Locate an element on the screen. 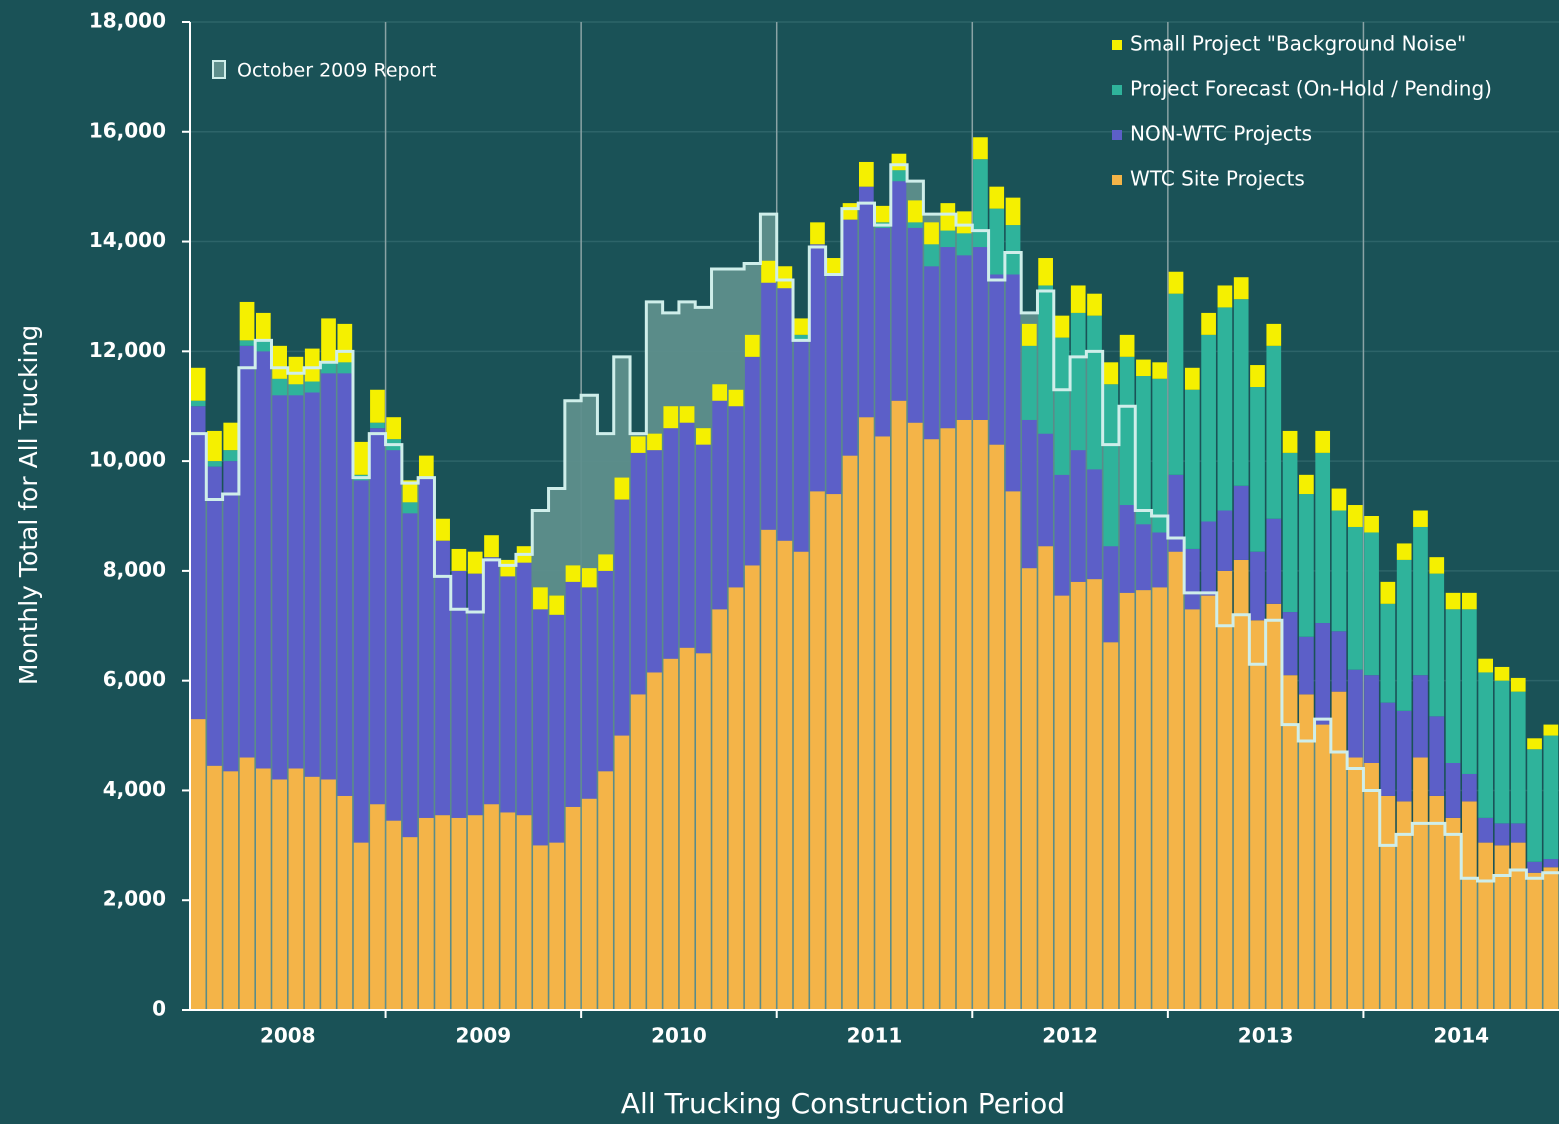 The image size is (1559, 1124). legend-swatch is located at coordinates (1117, 180).